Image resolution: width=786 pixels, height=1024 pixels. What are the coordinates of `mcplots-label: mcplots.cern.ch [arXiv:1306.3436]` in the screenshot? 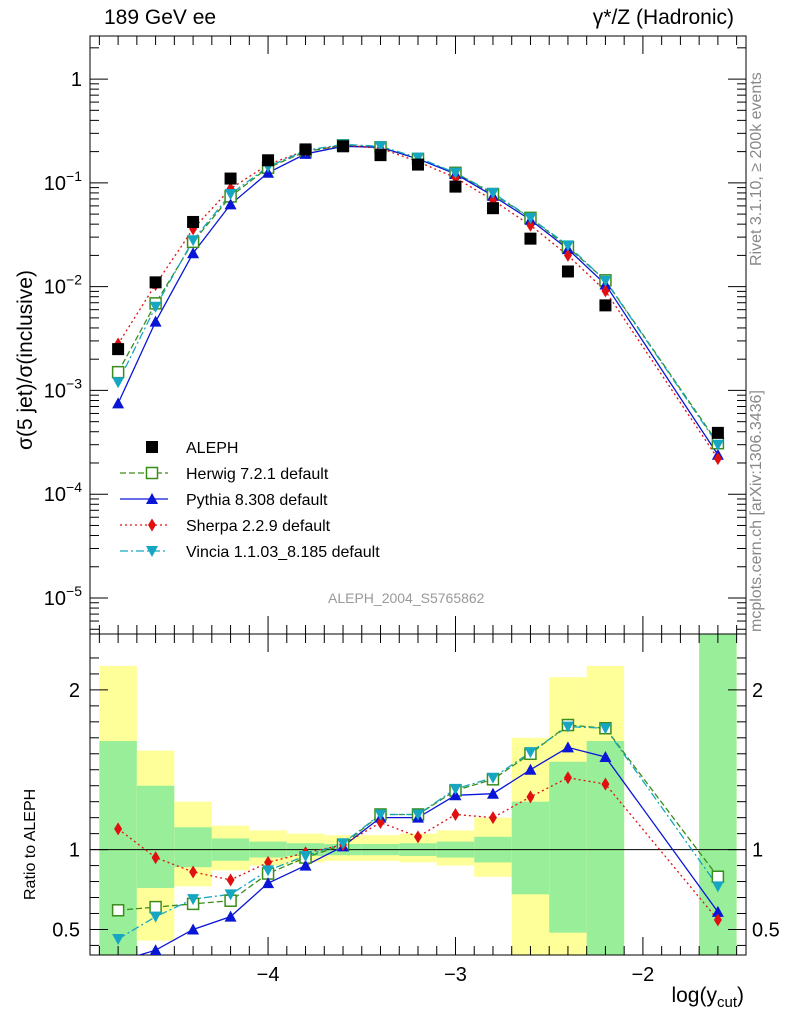 It's located at (756, 511).